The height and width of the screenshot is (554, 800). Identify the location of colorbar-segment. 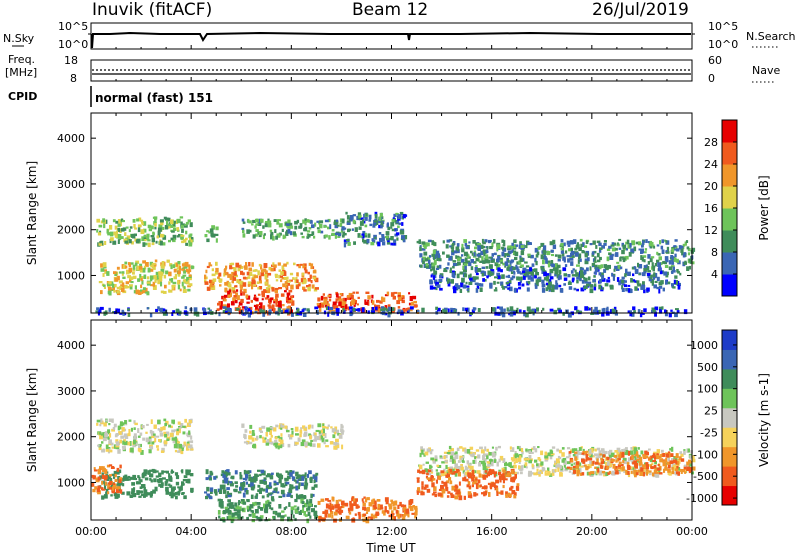
(729, 241).